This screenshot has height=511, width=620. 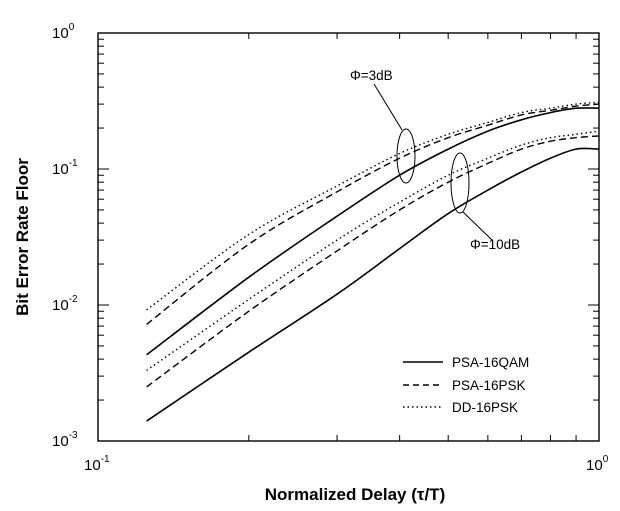 I want to click on x-axis-title: Normalized Delay (τ/T), so click(x=355, y=494).